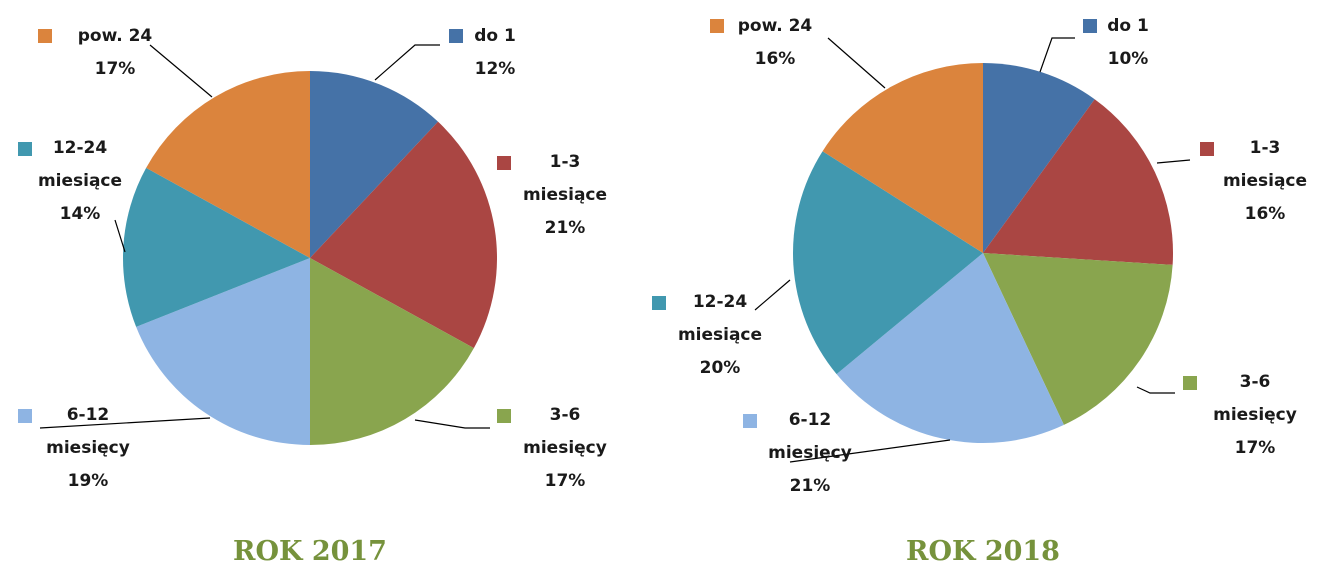 The width and height of the screenshot is (1317, 570). What do you see at coordinates (88, 481) in the screenshot?
I see `value-label: 19%` at bounding box center [88, 481].